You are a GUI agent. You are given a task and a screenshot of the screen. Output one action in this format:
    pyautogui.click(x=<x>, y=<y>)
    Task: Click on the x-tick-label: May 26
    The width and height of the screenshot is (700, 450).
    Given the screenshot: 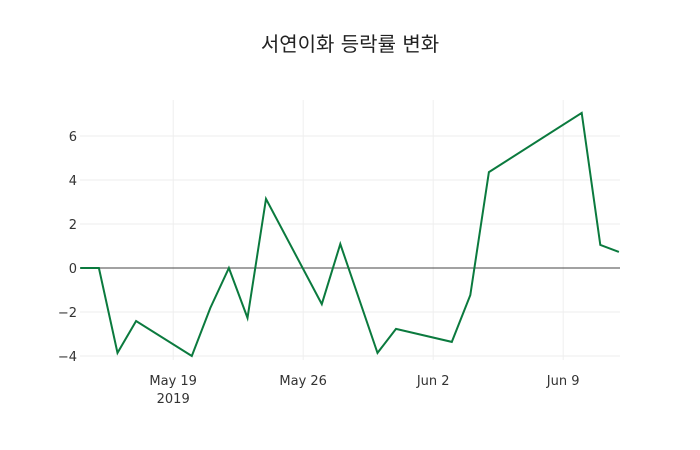 What is the action you would take?
    pyautogui.click(x=303, y=381)
    